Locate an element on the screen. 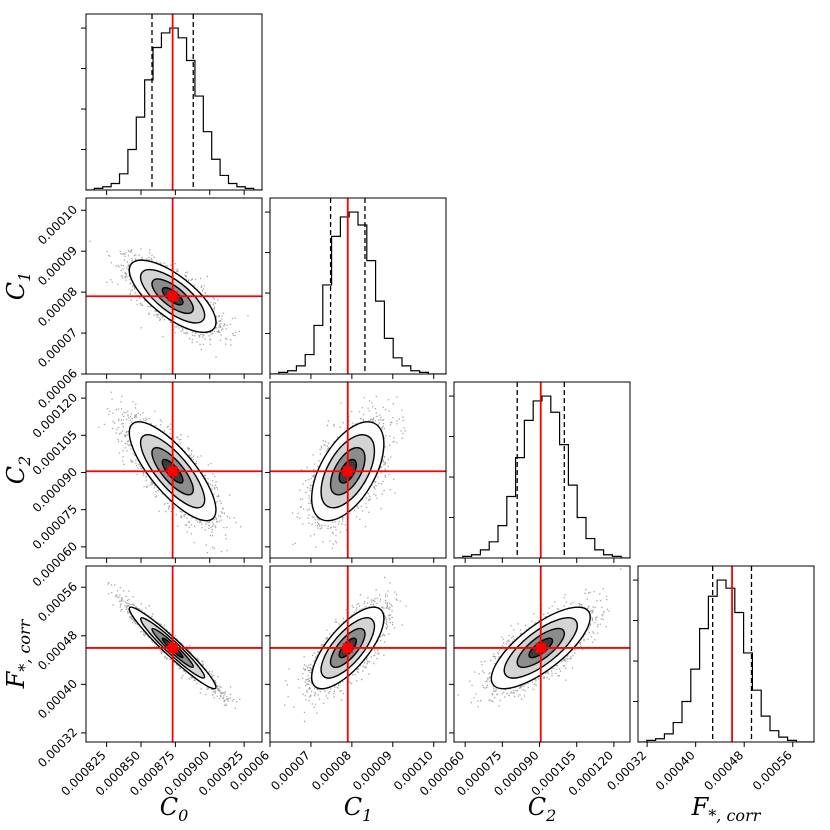  panel-C0-C0 is located at coordinates (174, 102).